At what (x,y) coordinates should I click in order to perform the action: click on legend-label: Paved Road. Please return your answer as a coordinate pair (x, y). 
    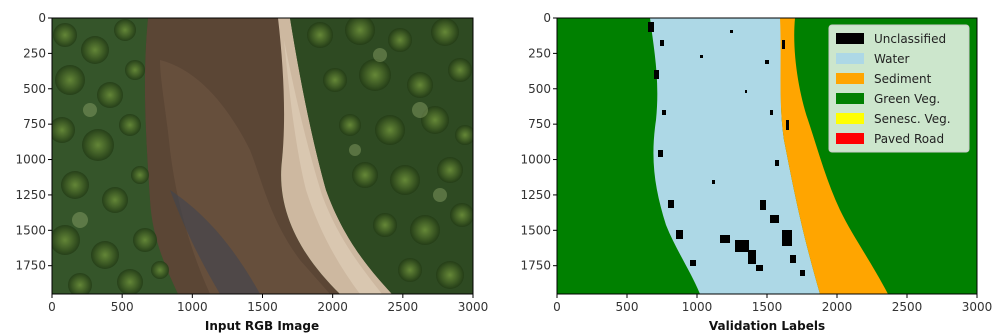
    Looking at the image, I should click on (909, 139).